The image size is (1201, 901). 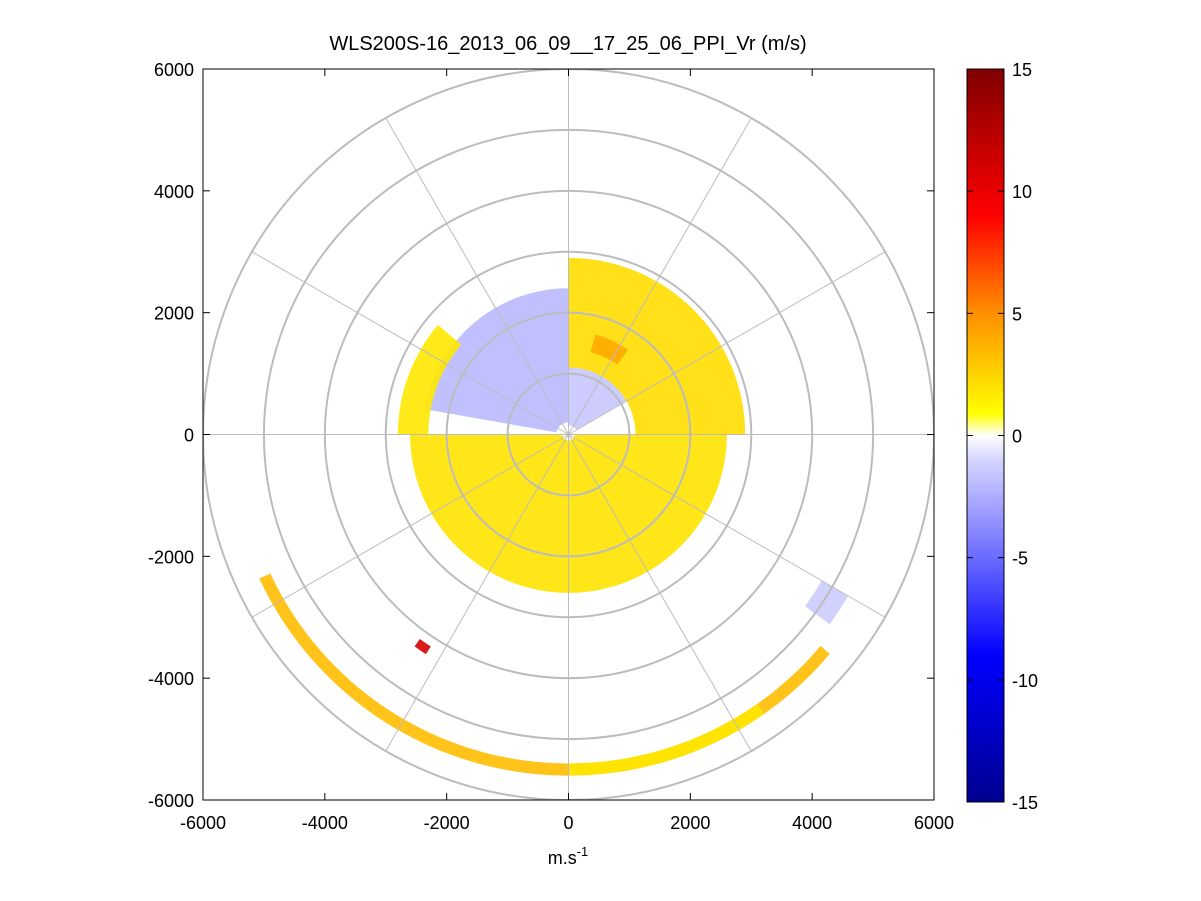 What do you see at coordinates (690, 823) in the screenshot?
I see `x-tick-label: 2000` at bounding box center [690, 823].